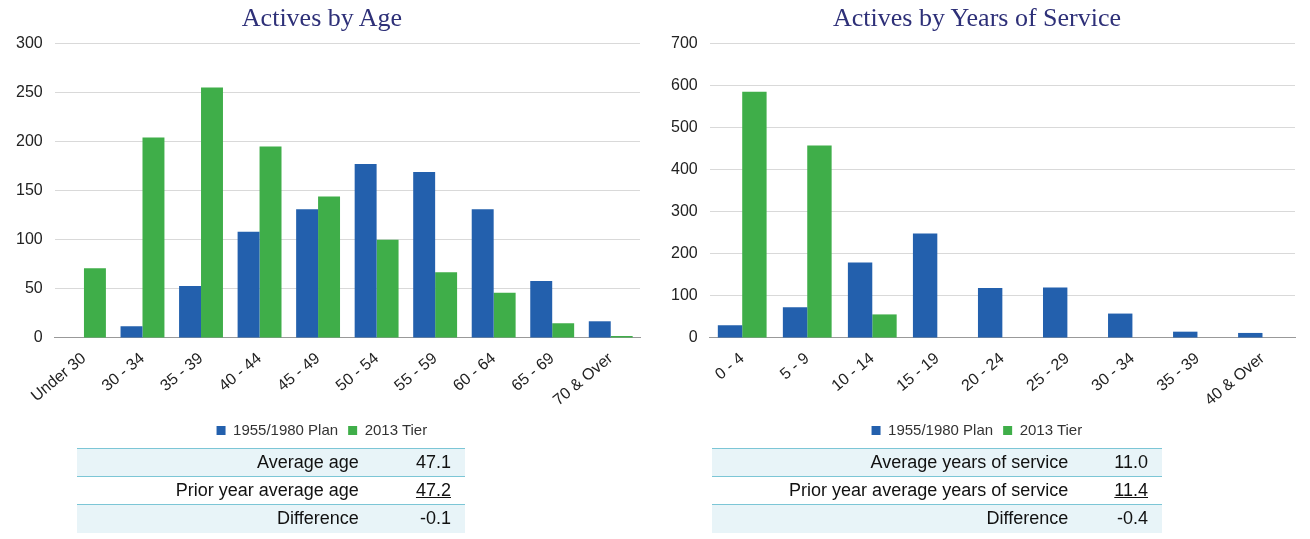 Image resolution: width=1310 pixels, height=539 pixels. Describe the element at coordinates (852, 371) in the screenshot. I see `x-tick-label: 10 - 14` at that location.